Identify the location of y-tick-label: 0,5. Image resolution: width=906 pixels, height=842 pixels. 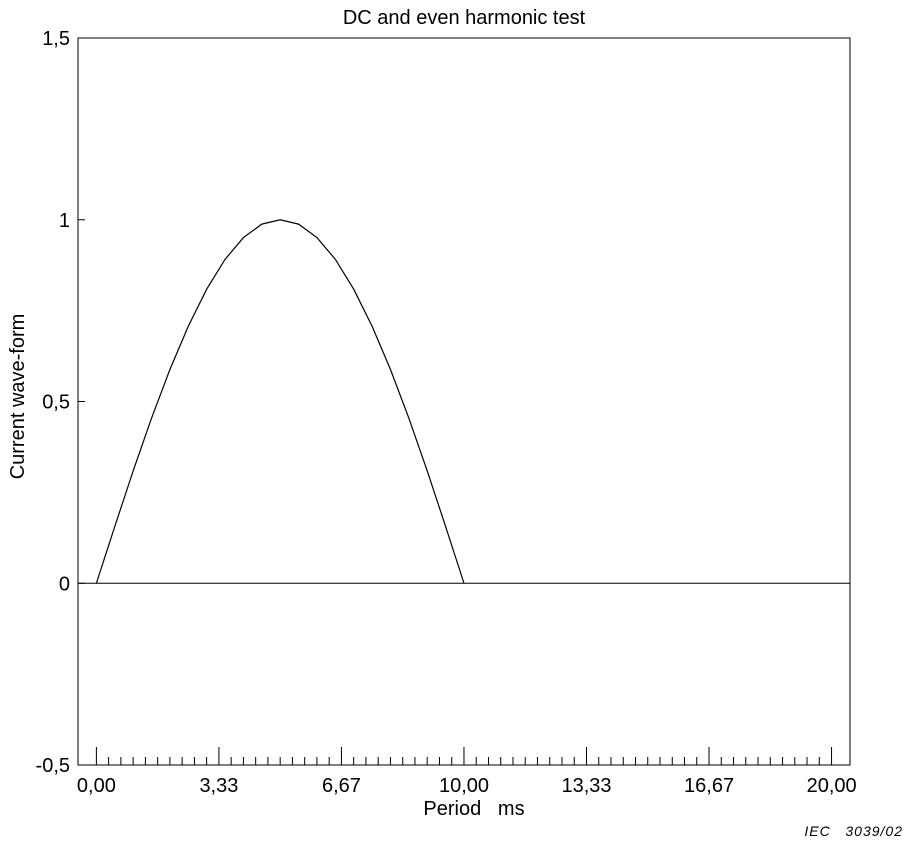
(56, 403).